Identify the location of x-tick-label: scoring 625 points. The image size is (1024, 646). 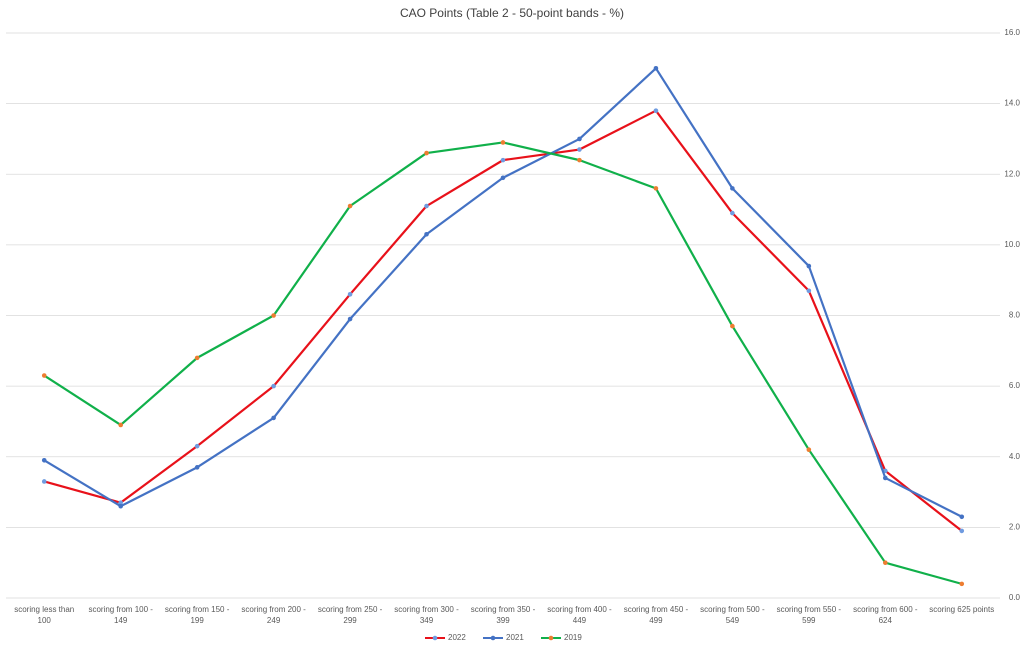
(962, 609).